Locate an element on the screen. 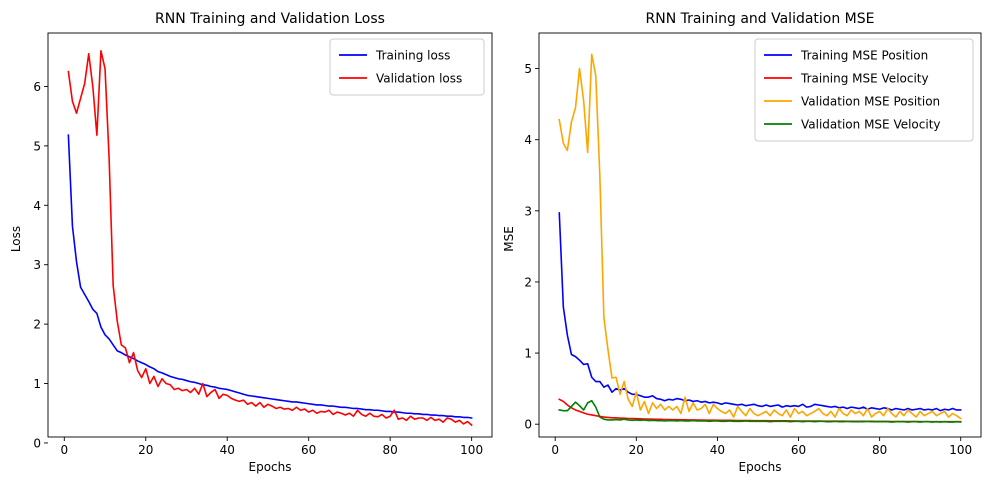  legend-label: Training loss is located at coordinates (412, 56).